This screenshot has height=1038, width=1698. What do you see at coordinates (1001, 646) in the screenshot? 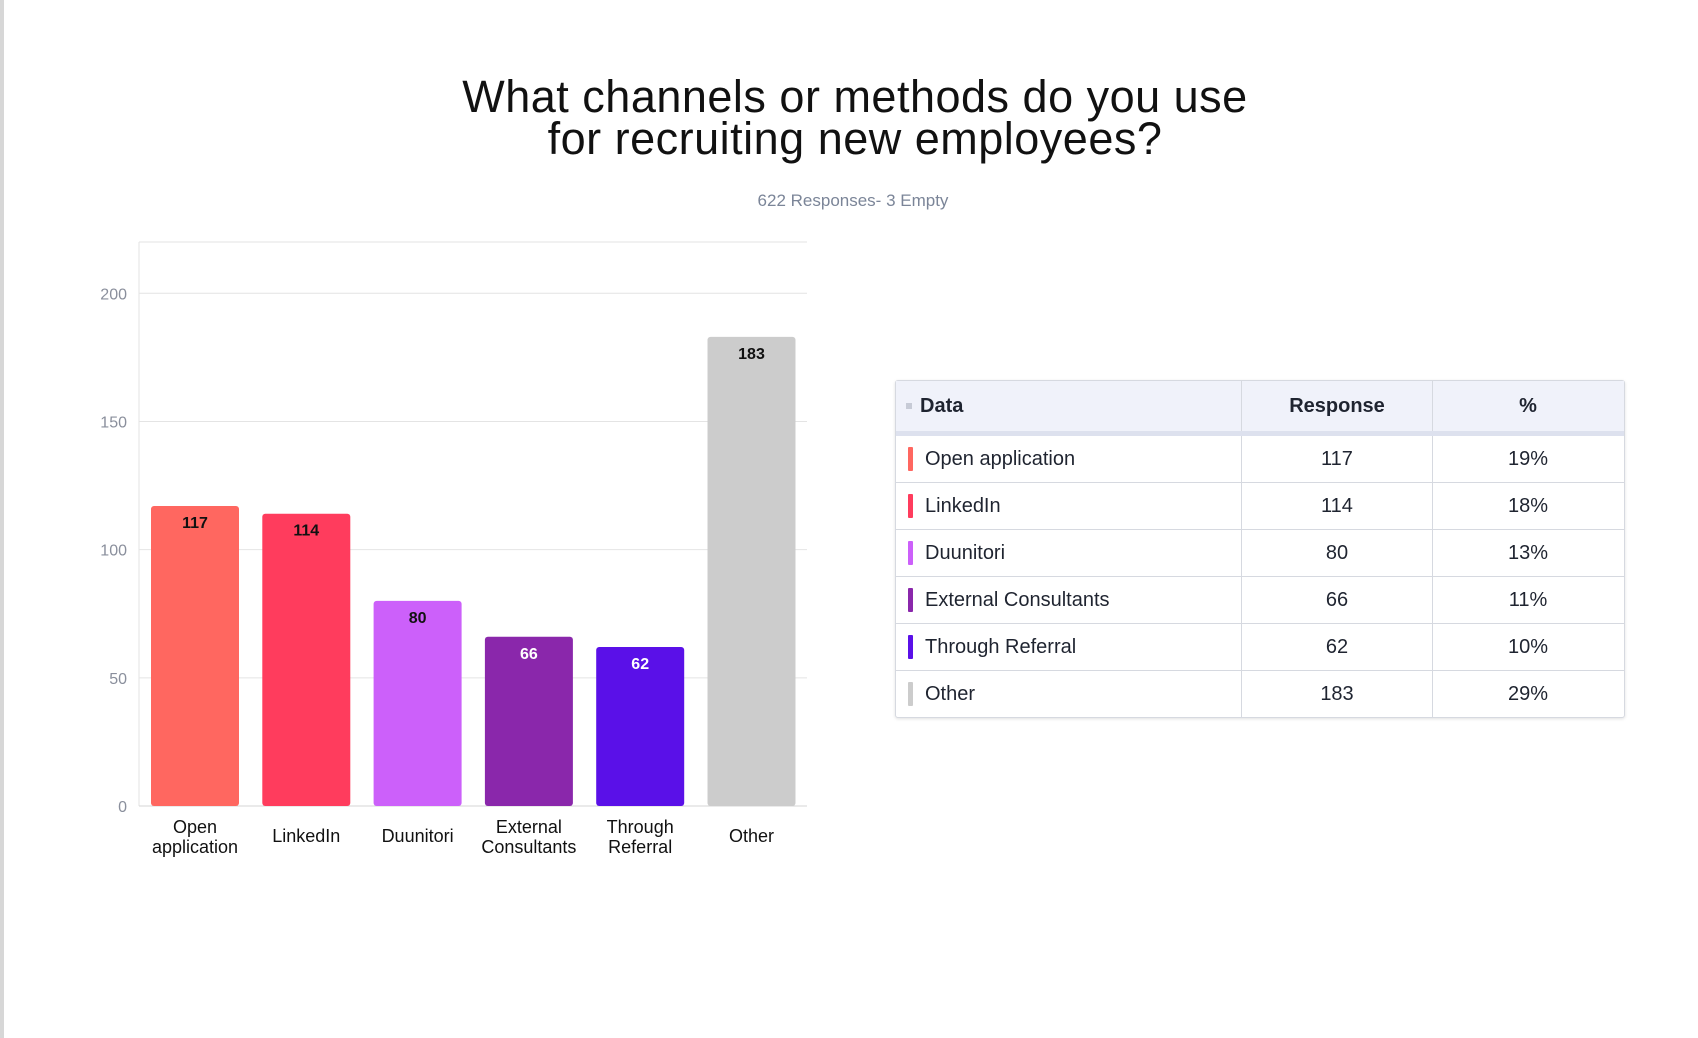
I see `row-label: Through Referral` at bounding box center [1001, 646].